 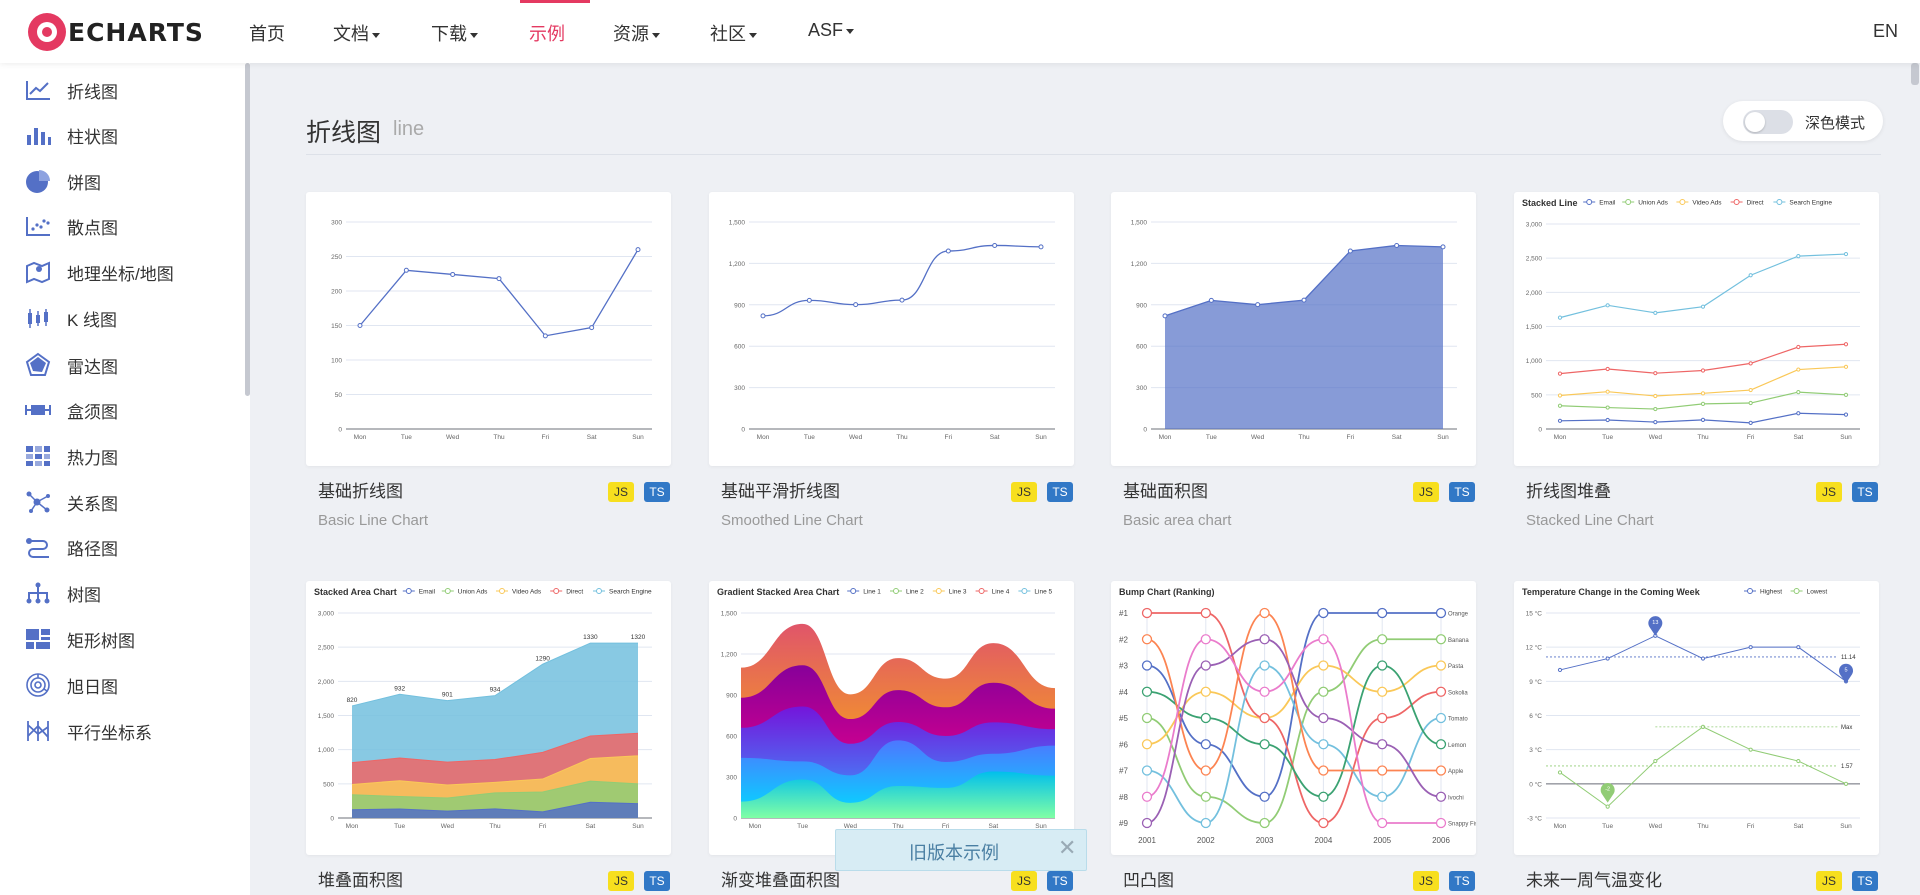 I want to click on y-tick-label: 3 °C, so click(x=1535, y=750).